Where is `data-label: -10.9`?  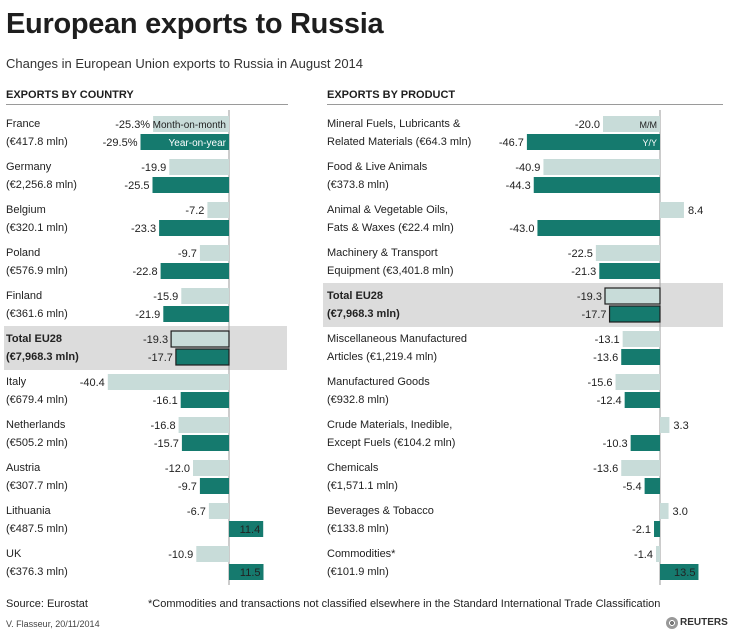
data-label: -10.9 is located at coordinates (180, 555).